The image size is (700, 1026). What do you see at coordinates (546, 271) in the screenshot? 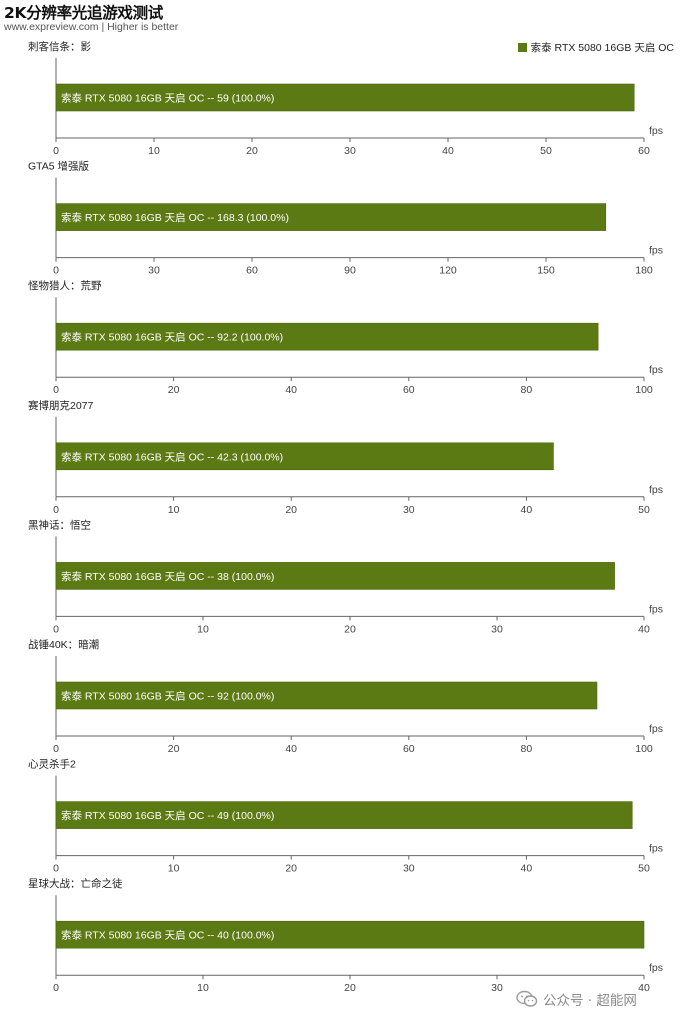
I see `x-tick-label: 150` at bounding box center [546, 271].